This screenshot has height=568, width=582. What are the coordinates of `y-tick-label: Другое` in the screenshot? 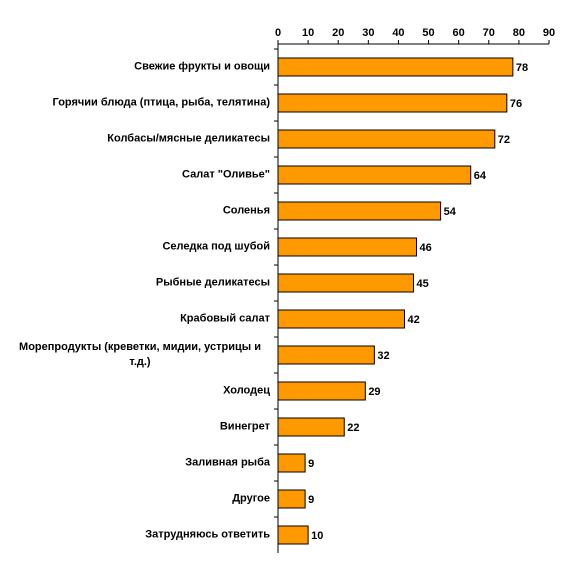 It's located at (251, 498).